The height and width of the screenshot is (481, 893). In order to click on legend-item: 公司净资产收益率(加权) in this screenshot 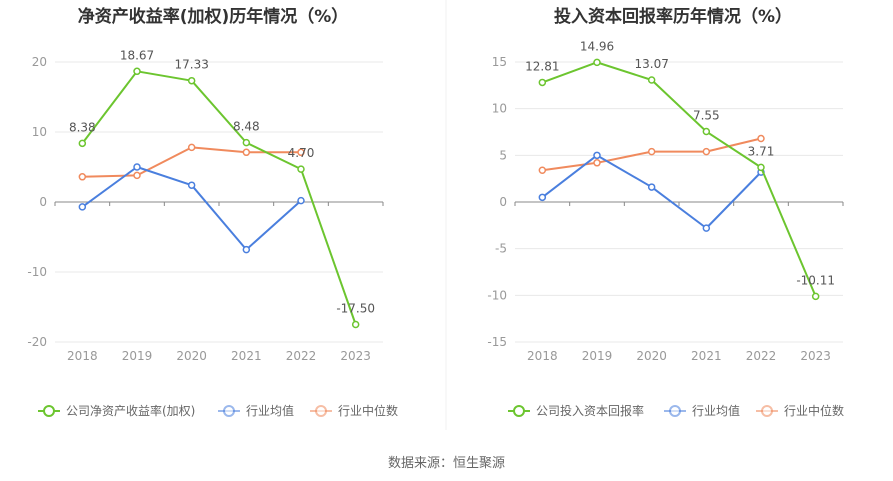, I will do `click(116, 410)`.